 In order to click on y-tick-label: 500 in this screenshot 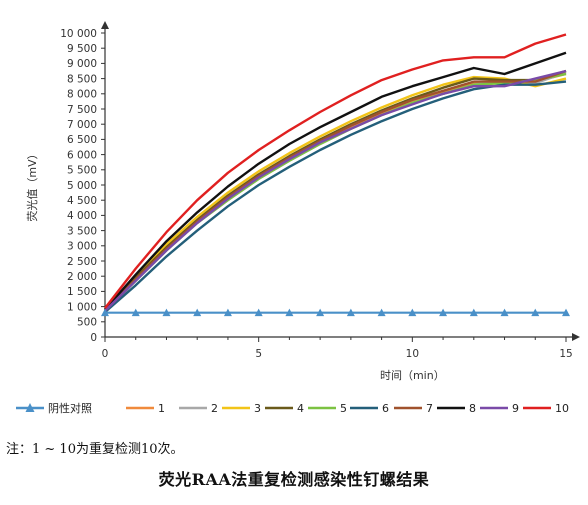, I will do `click(87, 323)`.